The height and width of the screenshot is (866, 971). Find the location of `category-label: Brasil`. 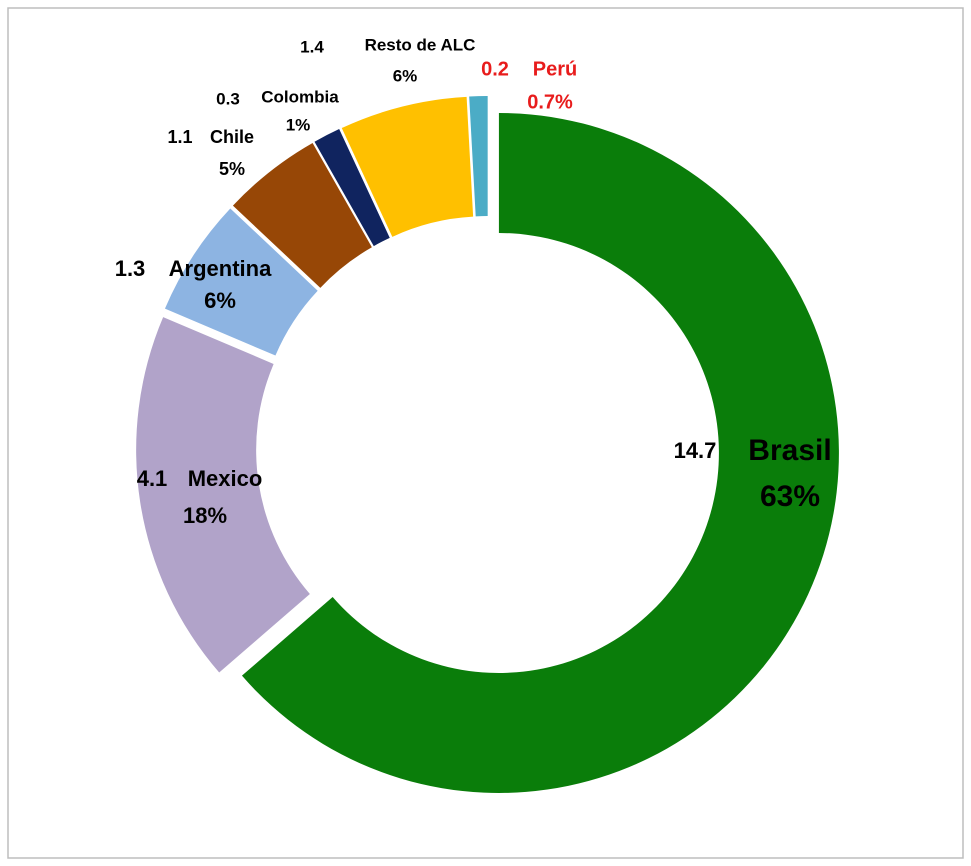

category-label: Brasil is located at coordinates (789, 450).